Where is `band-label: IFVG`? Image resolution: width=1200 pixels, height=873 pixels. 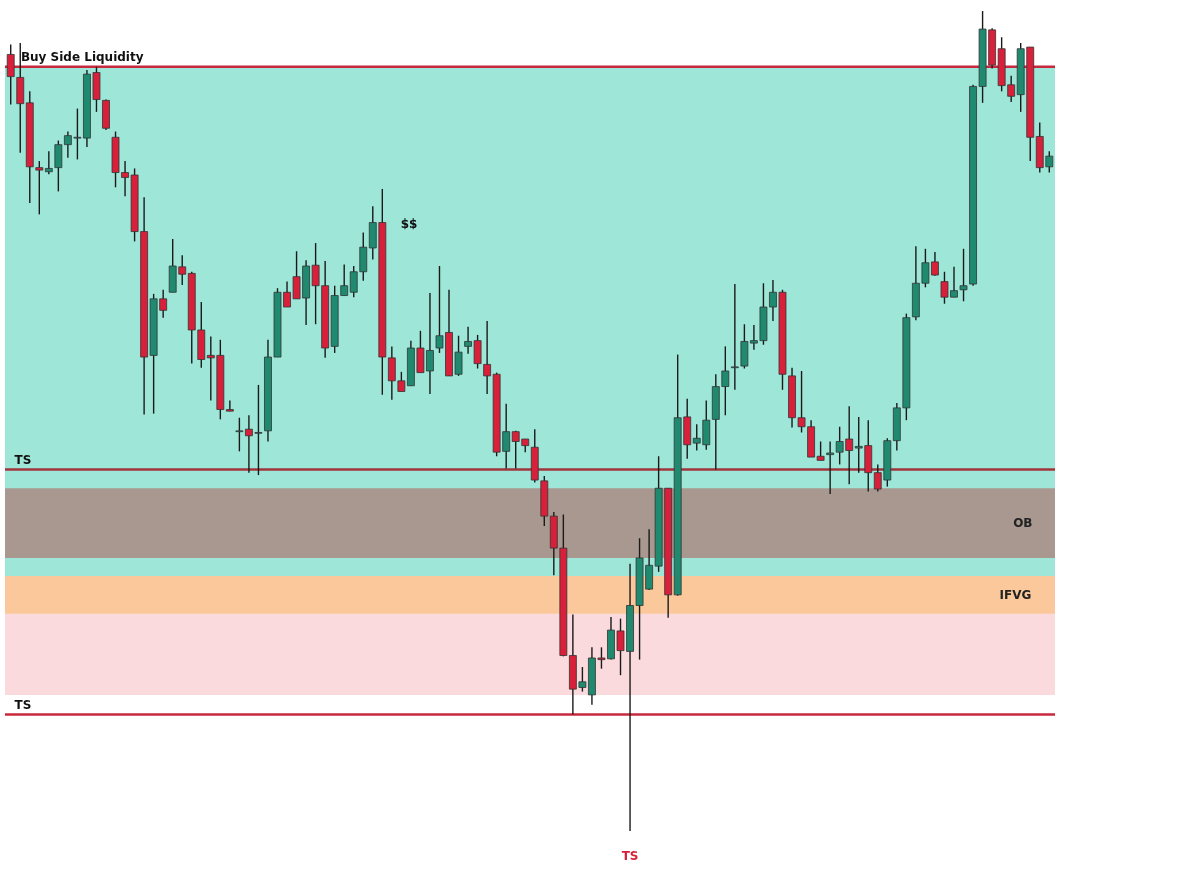 band-label: IFVG is located at coordinates (1015, 594).